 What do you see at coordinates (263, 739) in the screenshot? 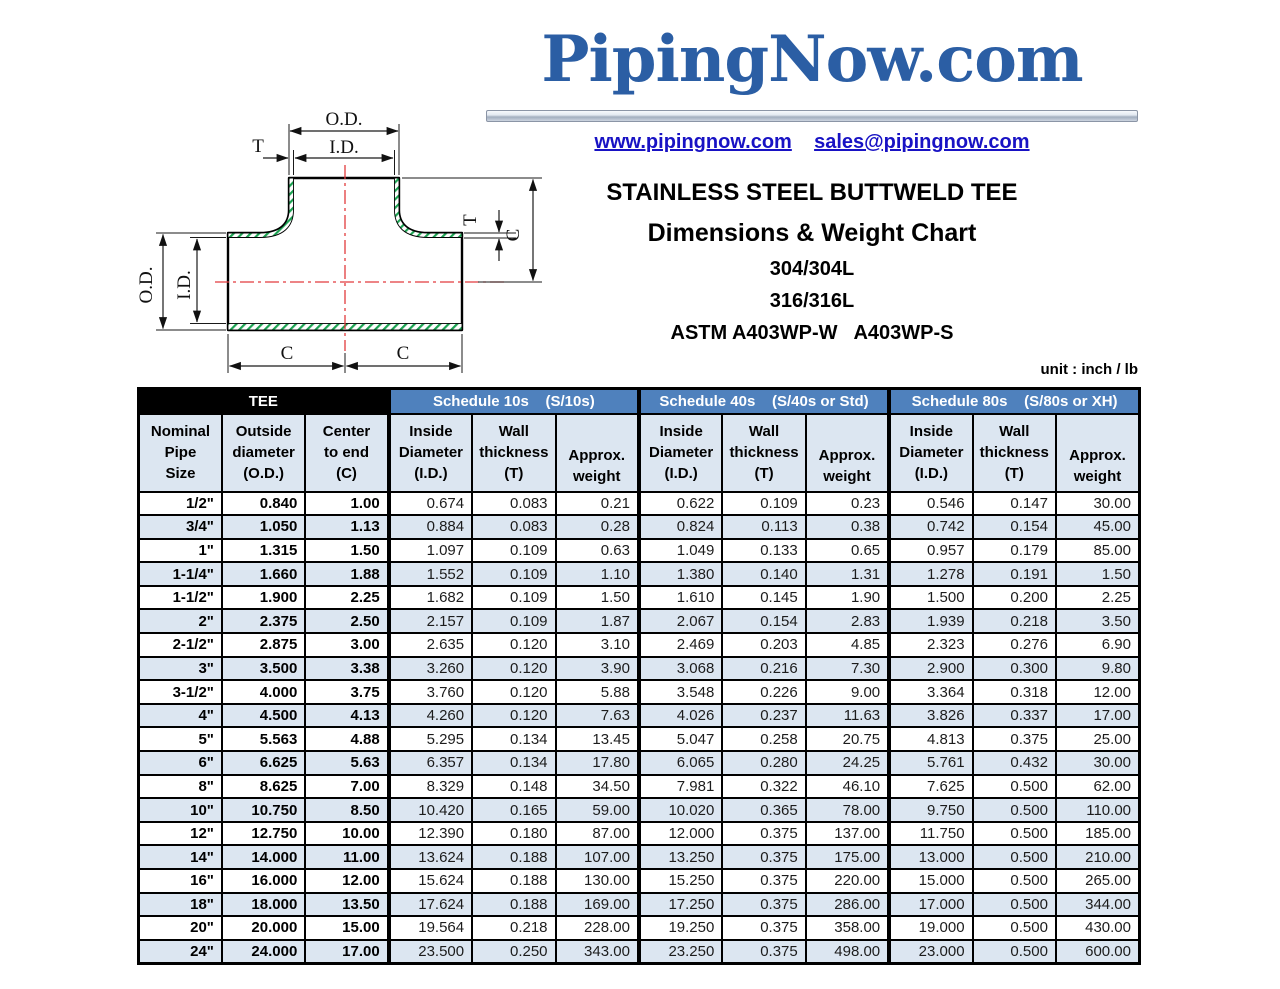
I see `data-cell: 5.563` at bounding box center [263, 739].